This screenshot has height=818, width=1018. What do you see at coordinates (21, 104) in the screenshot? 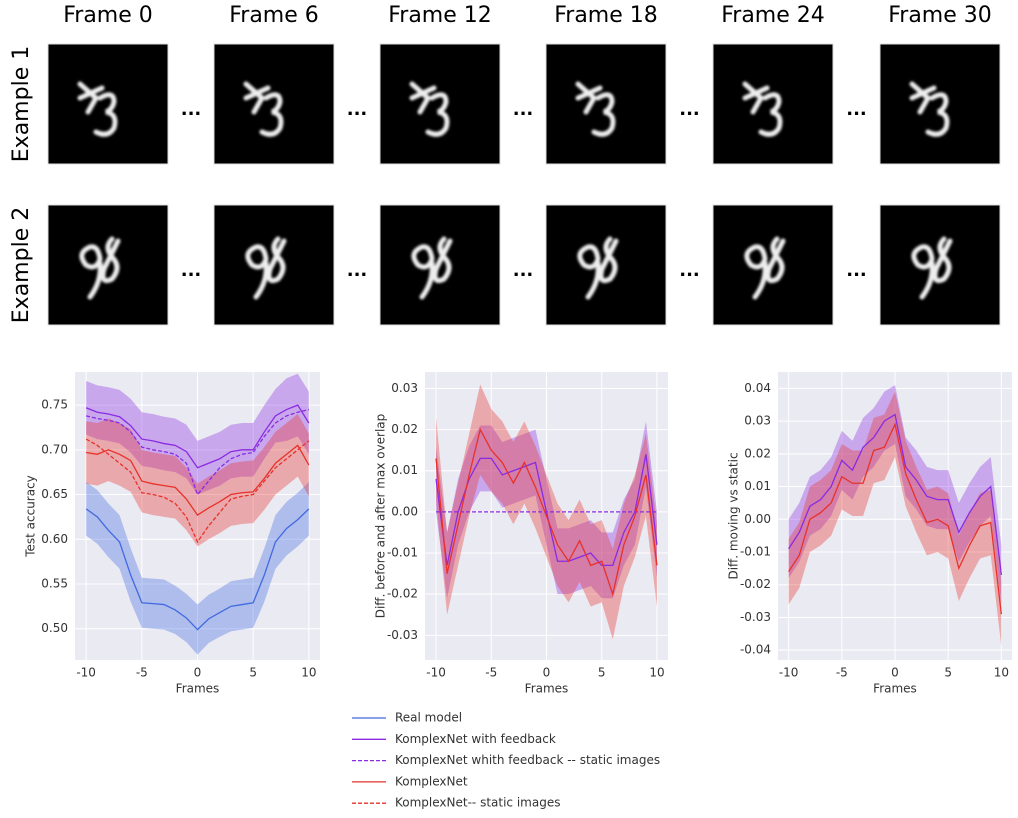
I see `row-label: Example 1` at bounding box center [21, 104].